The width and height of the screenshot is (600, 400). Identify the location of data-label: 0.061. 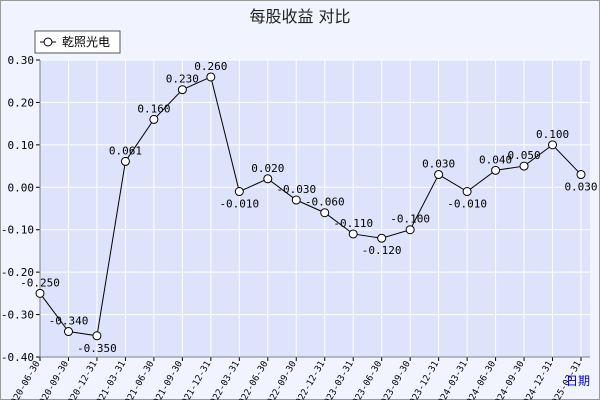
(125, 150).